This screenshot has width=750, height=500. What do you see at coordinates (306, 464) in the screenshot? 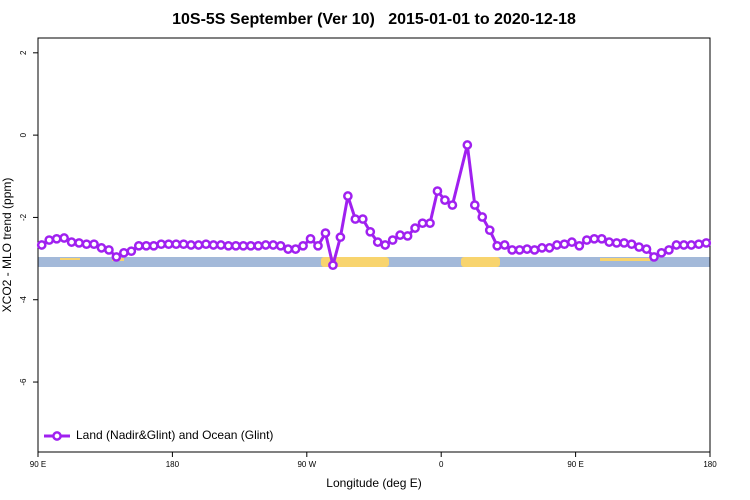
I see `x-tick-label: 90 W` at bounding box center [306, 464].